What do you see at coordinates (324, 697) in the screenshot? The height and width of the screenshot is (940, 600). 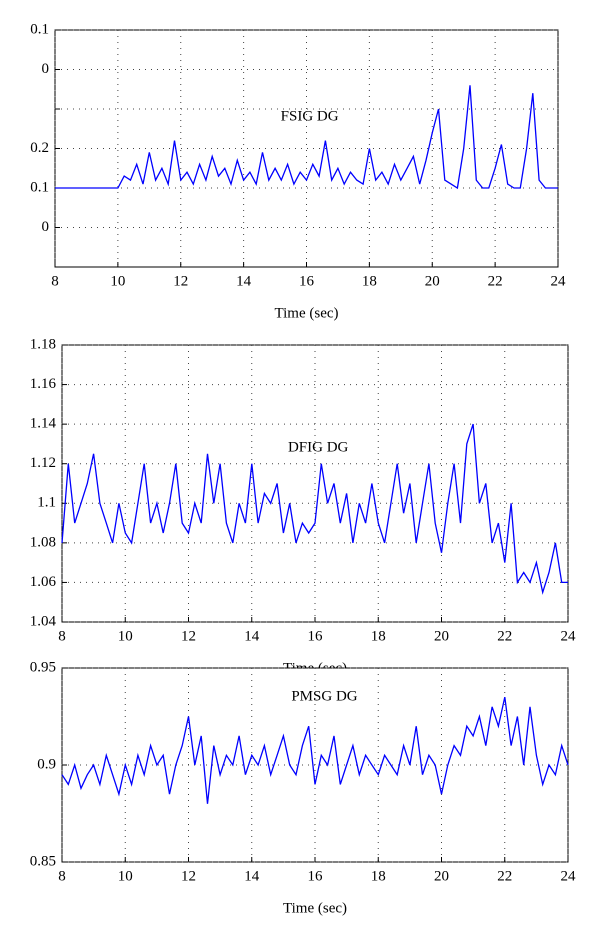 I see `annotation: PMSG DG` at bounding box center [324, 697].